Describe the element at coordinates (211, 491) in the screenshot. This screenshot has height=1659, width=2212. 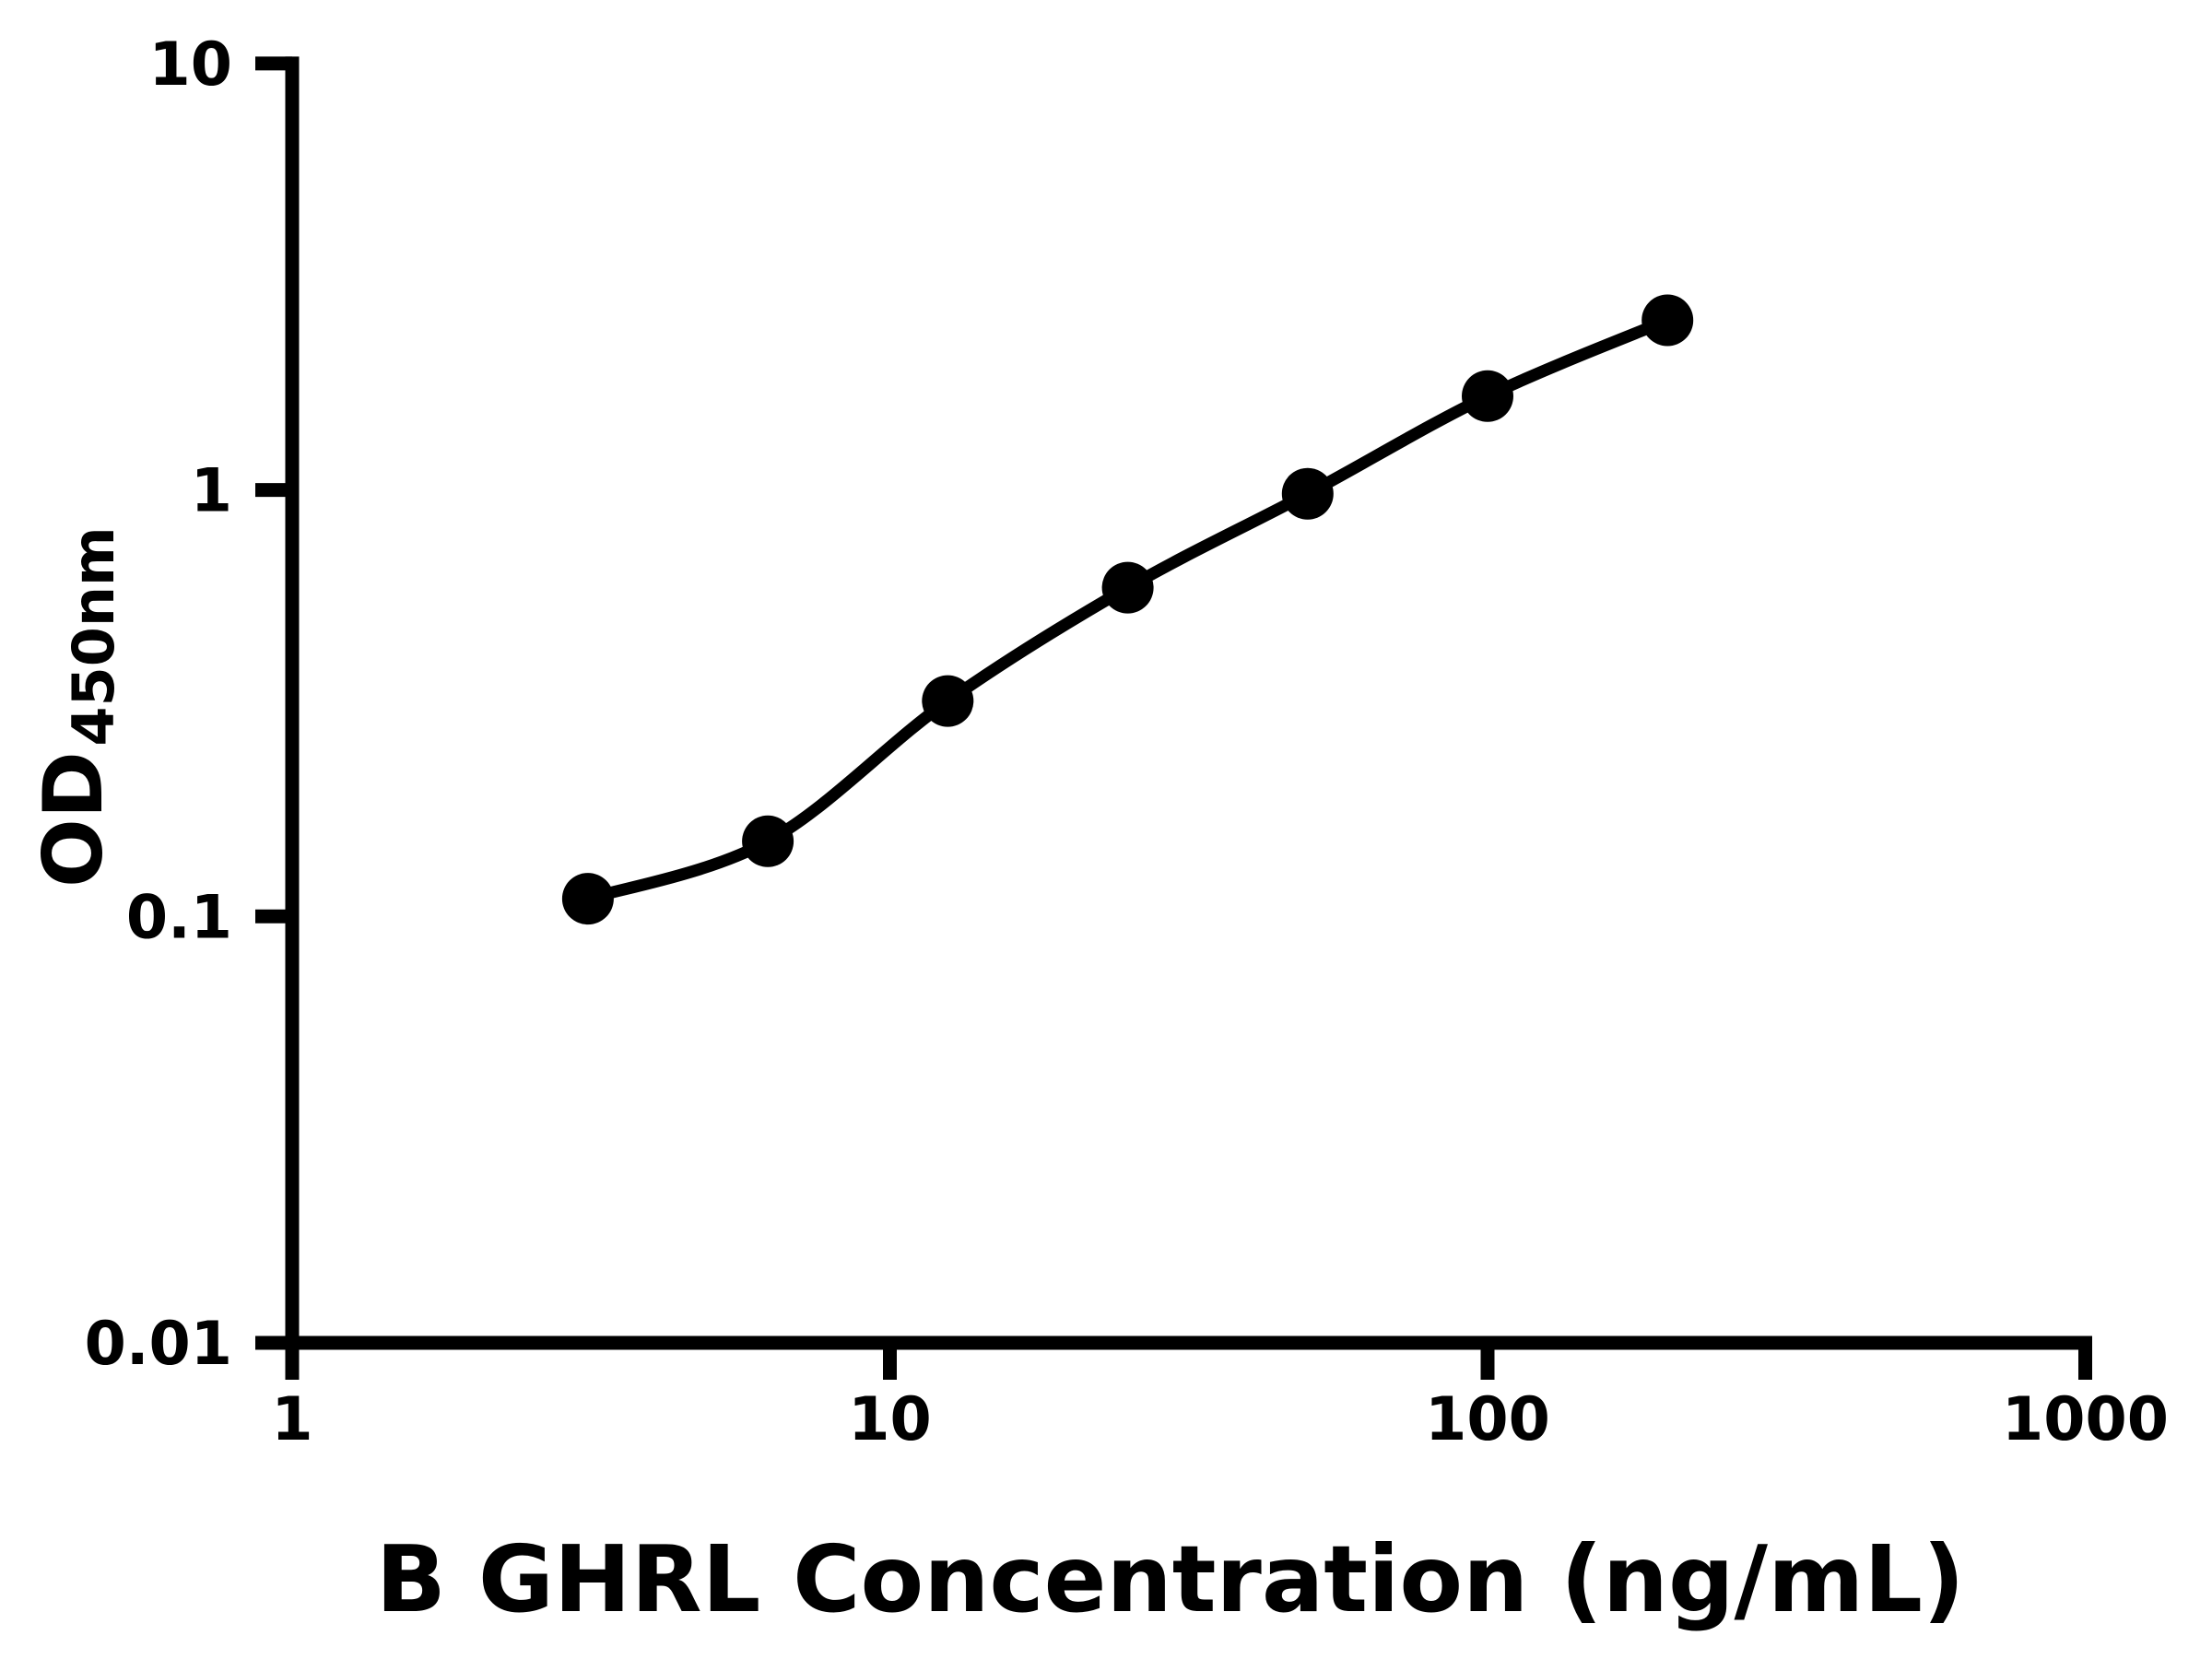
I see `y-tick-label-1: 1` at that location.